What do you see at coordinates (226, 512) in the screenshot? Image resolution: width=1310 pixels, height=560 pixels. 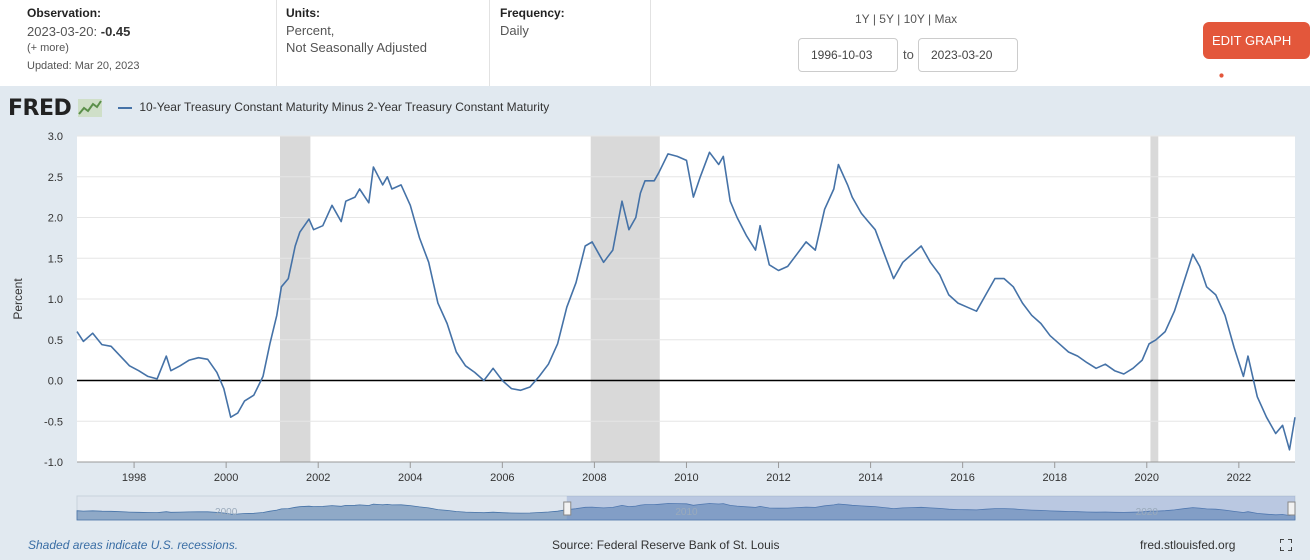 I see `navigator-label: 2000` at bounding box center [226, 512].